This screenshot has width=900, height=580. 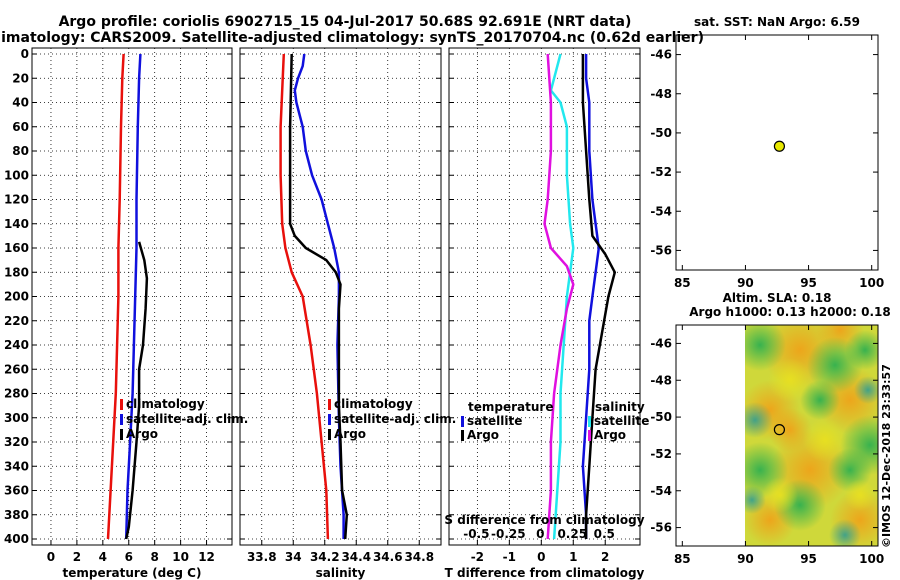 What do you see at coordinates (155, 557) in the screenshot?
I see `x-tick-label: 8` at bounding box center [155, 557].